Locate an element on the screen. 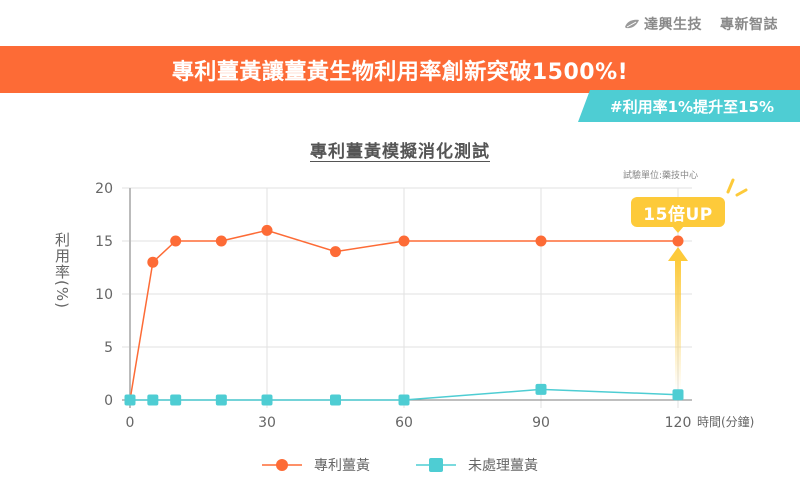 The height and width of the screenshot is (500, 800). sparkle-icon is located at coordinates (737, 187).